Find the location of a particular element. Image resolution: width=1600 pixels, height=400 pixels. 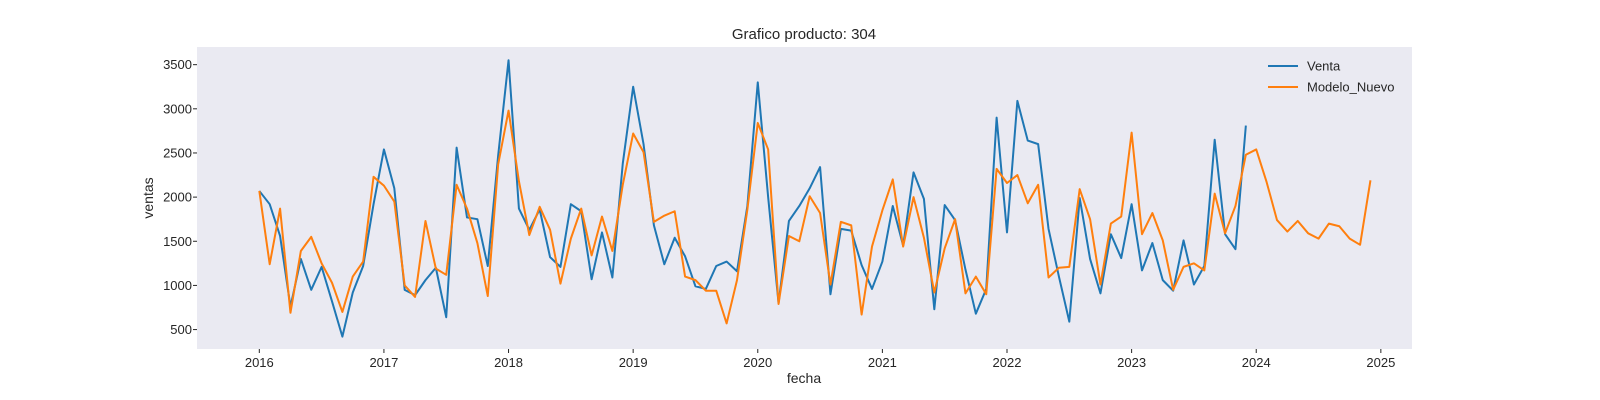

x-tick-label: 2020 is located at coordinates (757, 362).